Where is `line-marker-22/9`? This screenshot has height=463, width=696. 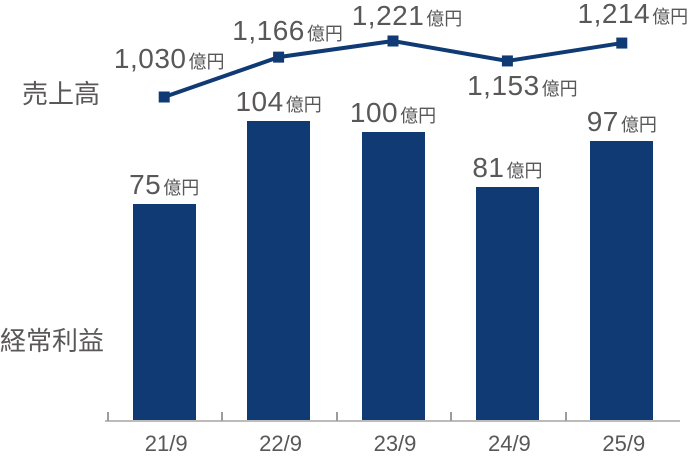 line-marker-22/9 is located at coordinates (279, 57).